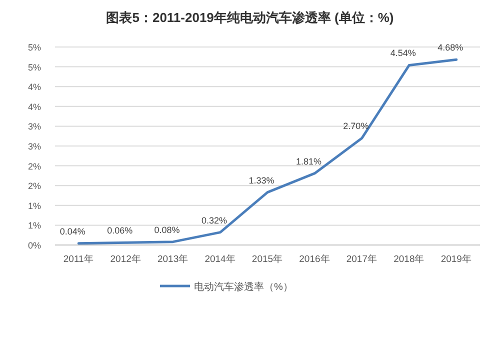  I want to click on x-tick-label: 2016年, so click(314, 259).